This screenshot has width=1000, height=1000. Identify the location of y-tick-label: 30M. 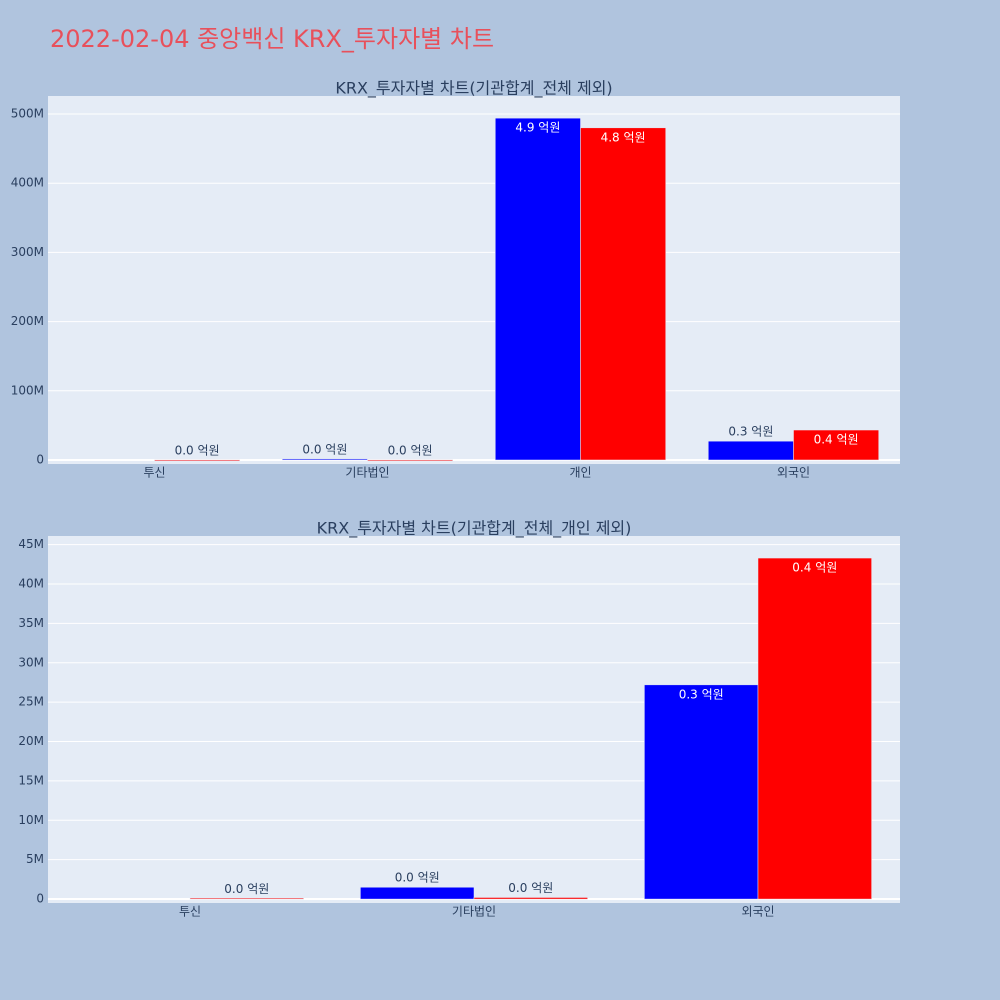
(31, 662).